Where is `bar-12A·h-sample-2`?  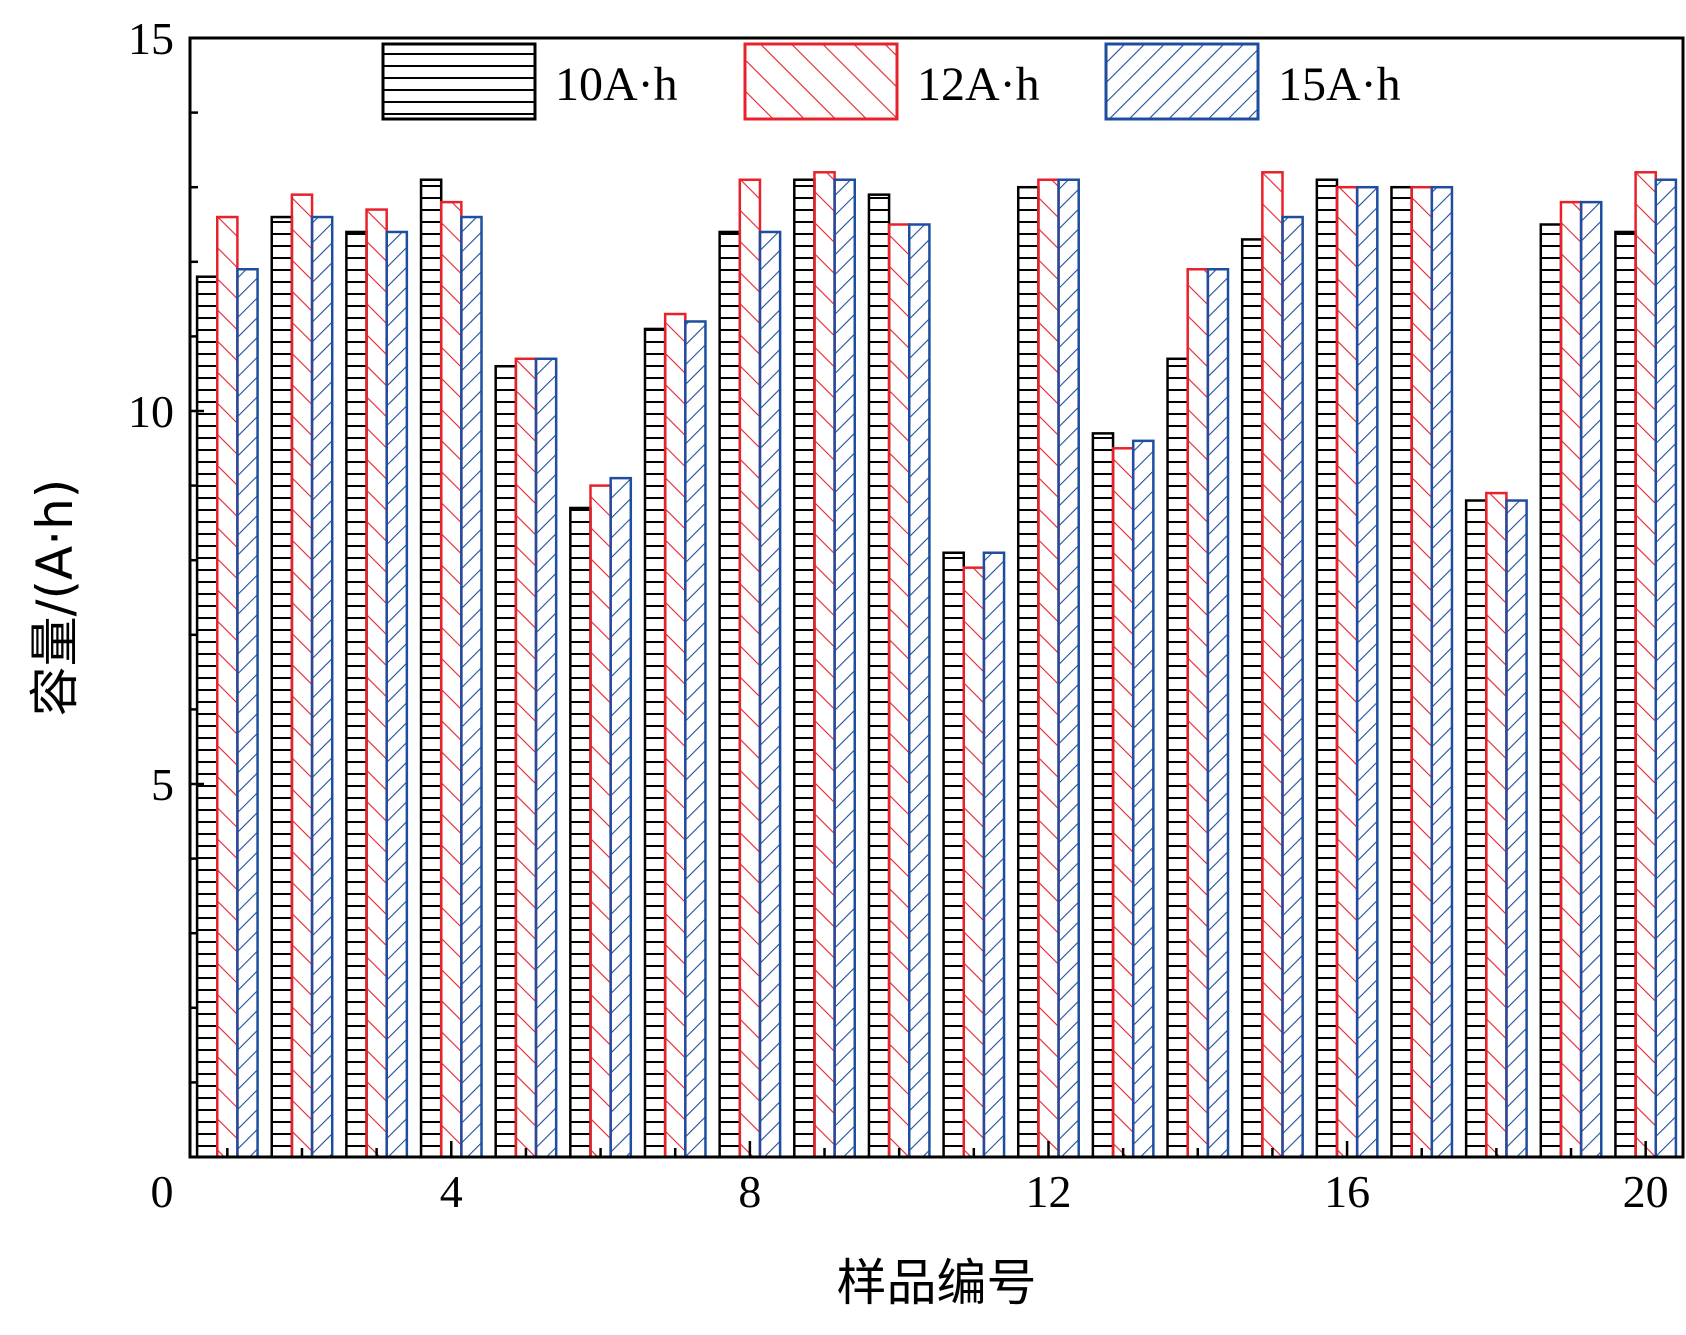 bar-12A·h-sample-2 is located at coordinates (302, 676).